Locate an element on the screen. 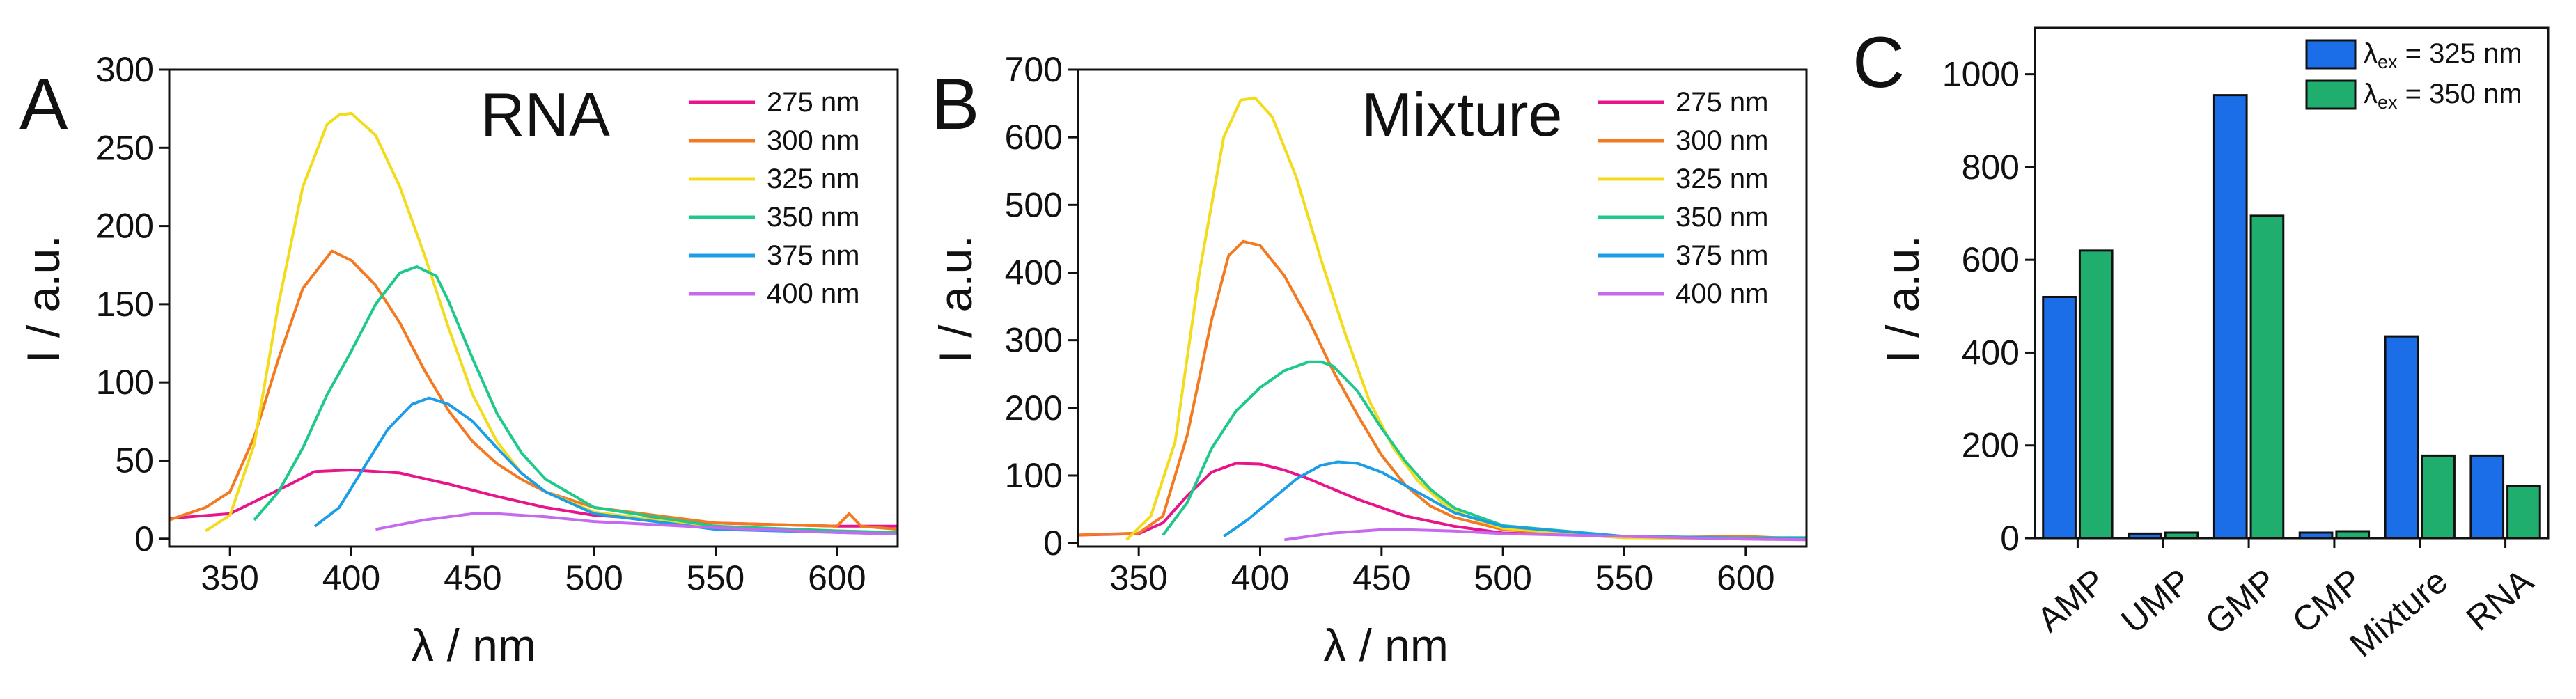 This screenshot has width=2576, height=699. legend-label: λex = 350 nm is located at coordinates (2443, 96).